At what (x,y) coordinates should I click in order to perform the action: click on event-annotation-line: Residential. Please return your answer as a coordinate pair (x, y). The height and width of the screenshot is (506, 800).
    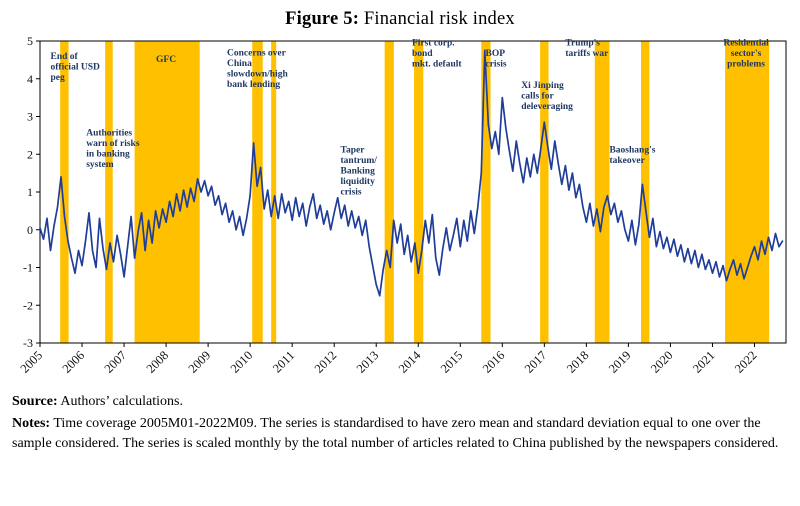
    Looking at the image, I should click on (746, 44).